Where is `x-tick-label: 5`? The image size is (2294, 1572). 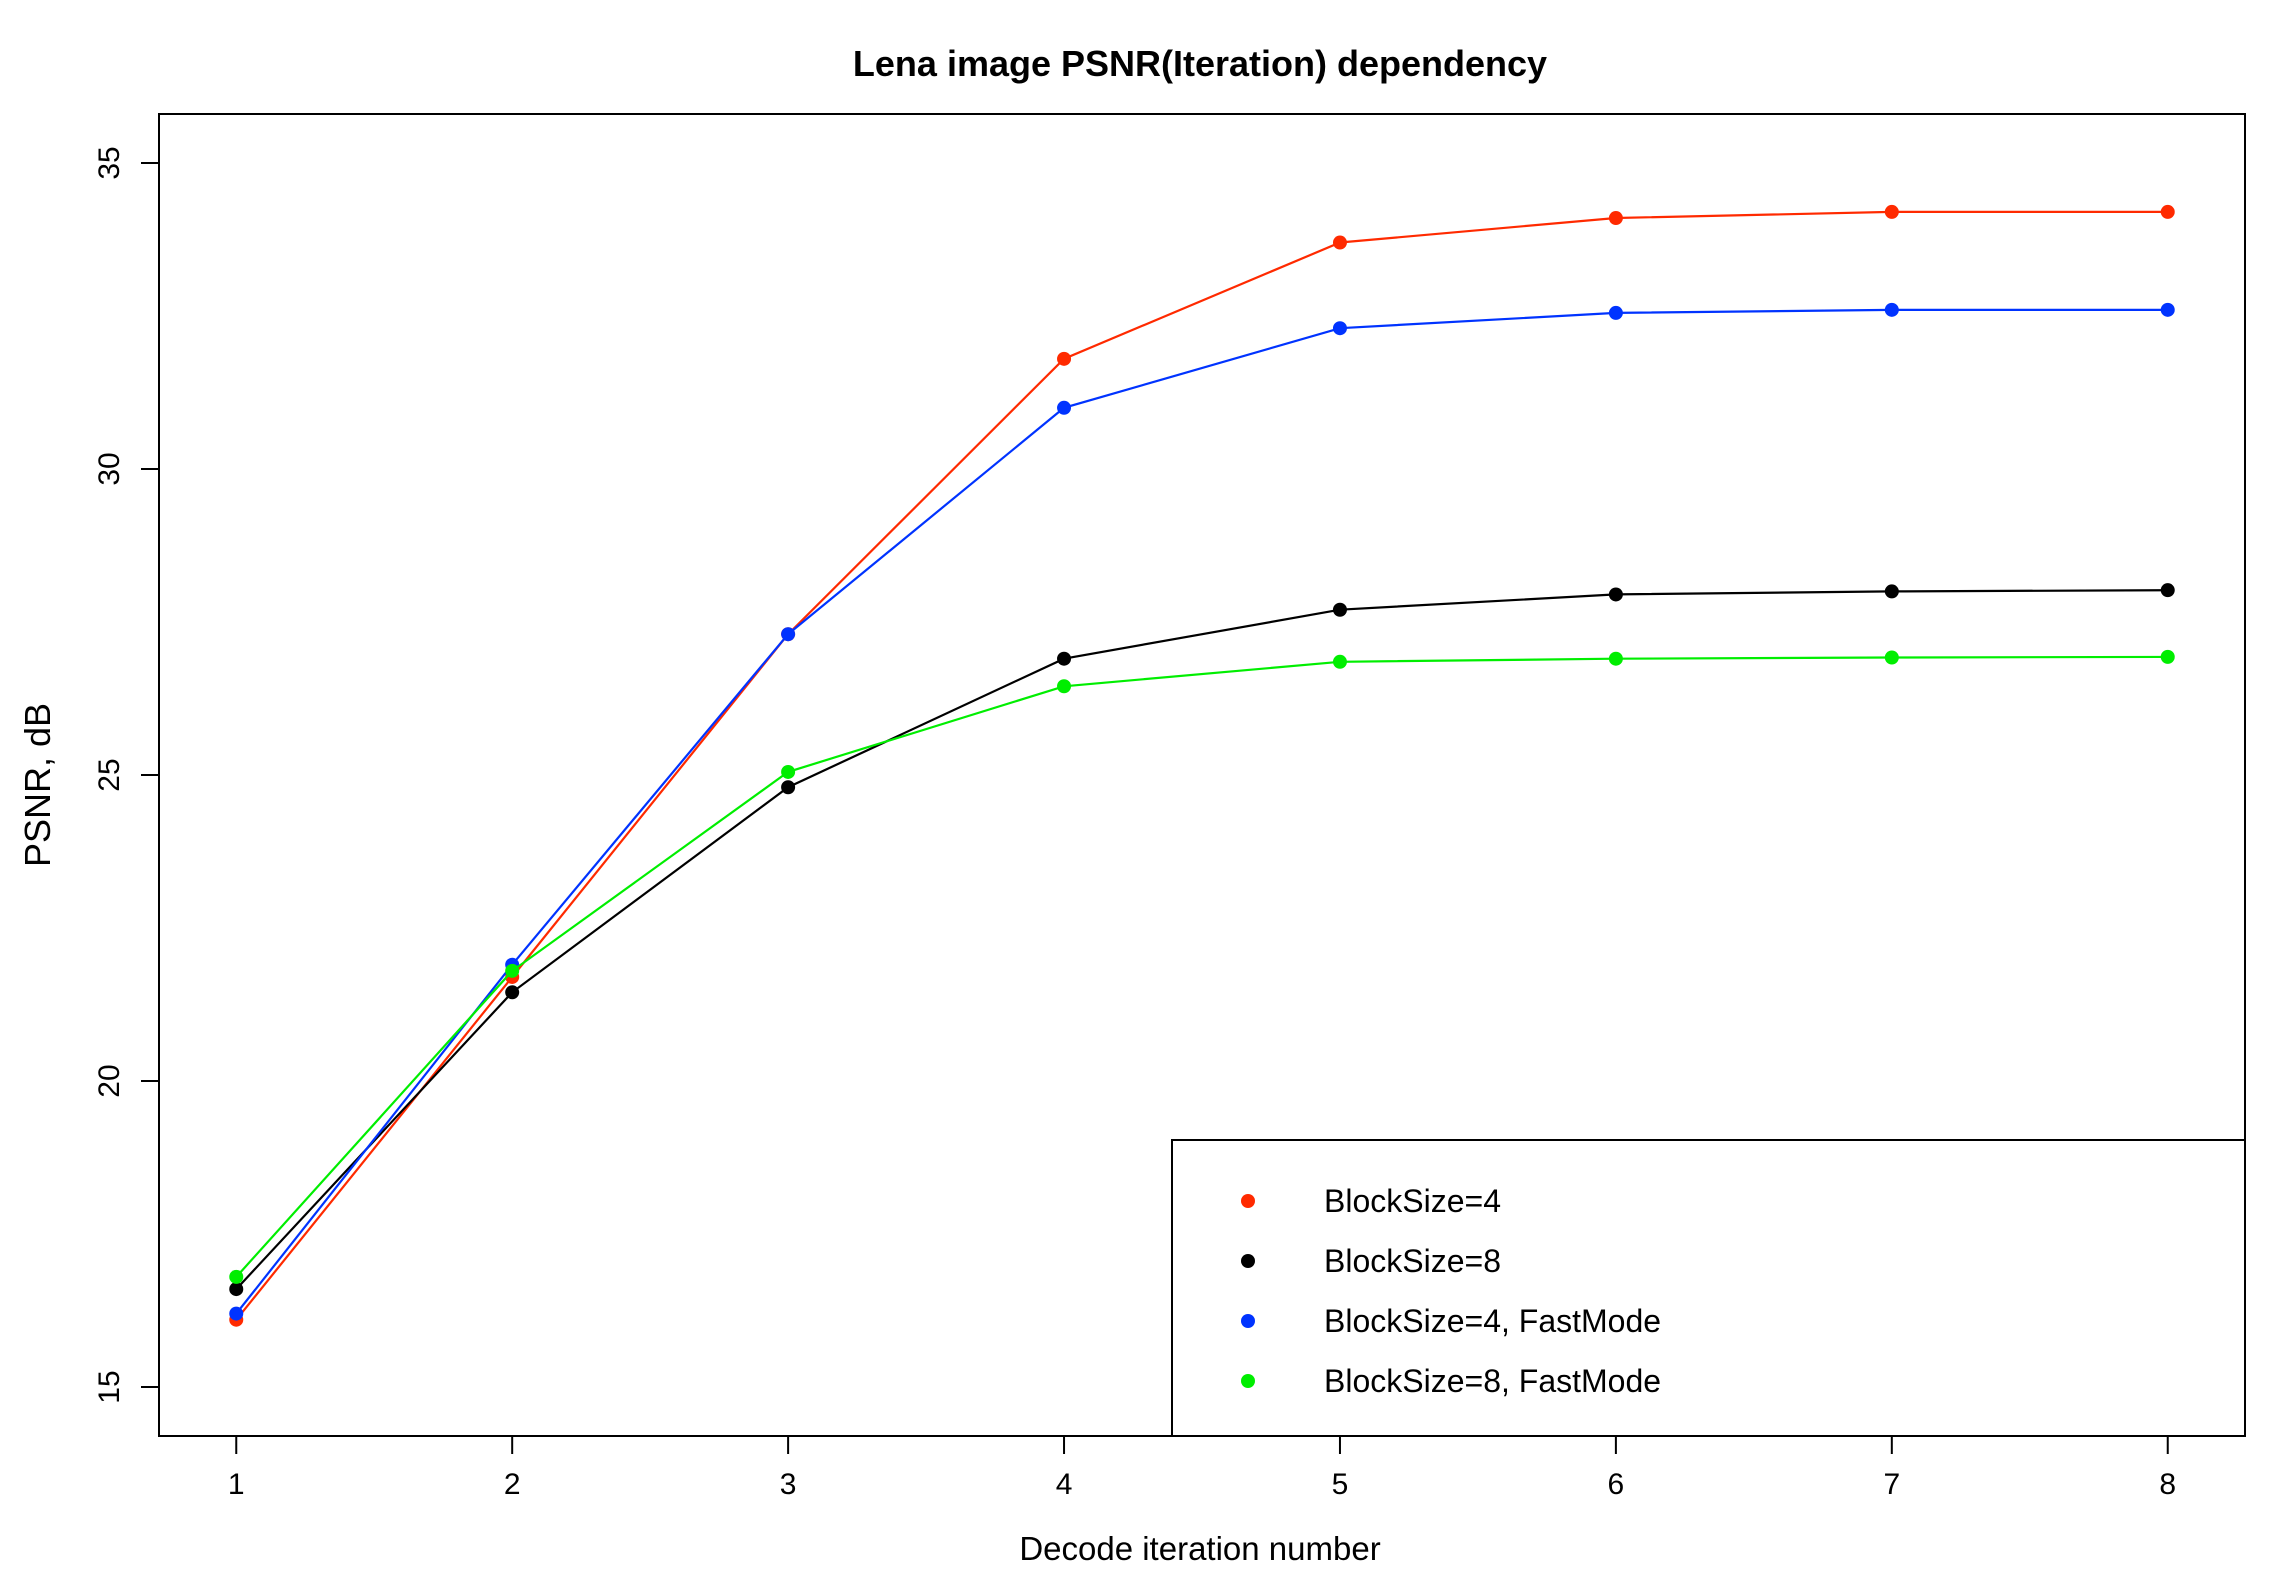
x-tick-label: 5 is located at coordinates (1340, 1484).